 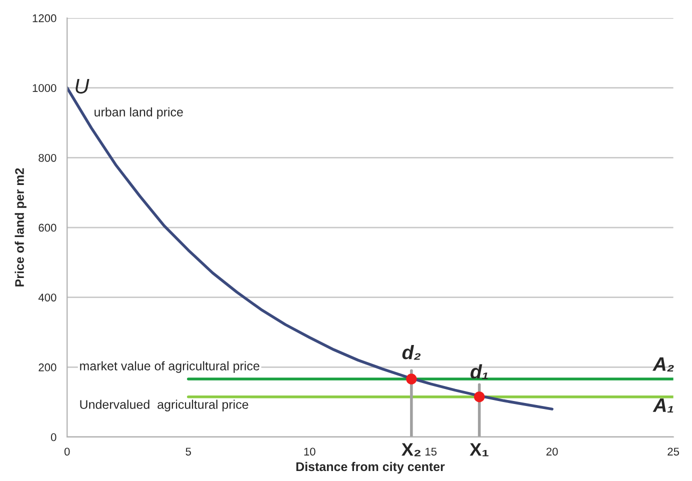 What do you see at coordinates (310, 452) in the screenshot?
I see `x-tick-label: 10` at bounding box center [310, 452].